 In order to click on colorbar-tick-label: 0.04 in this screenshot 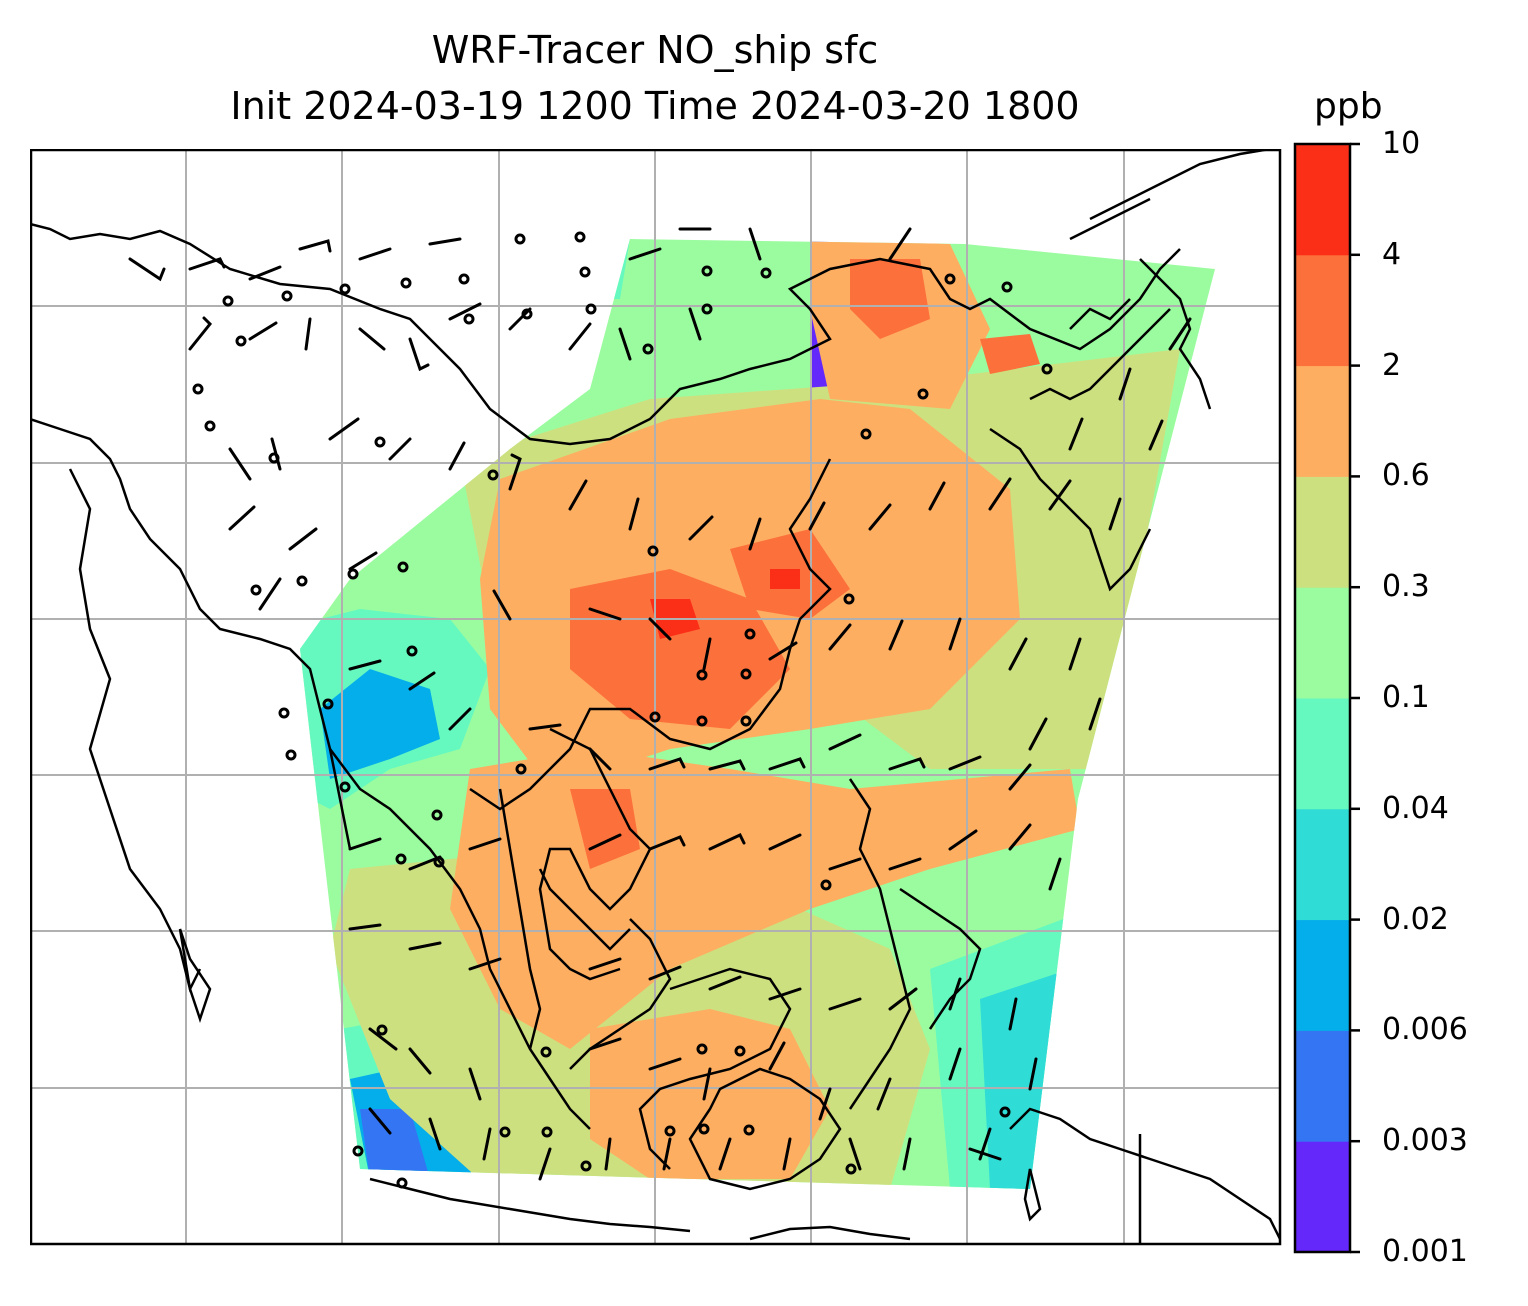, I will do `click(1415, 808)`.